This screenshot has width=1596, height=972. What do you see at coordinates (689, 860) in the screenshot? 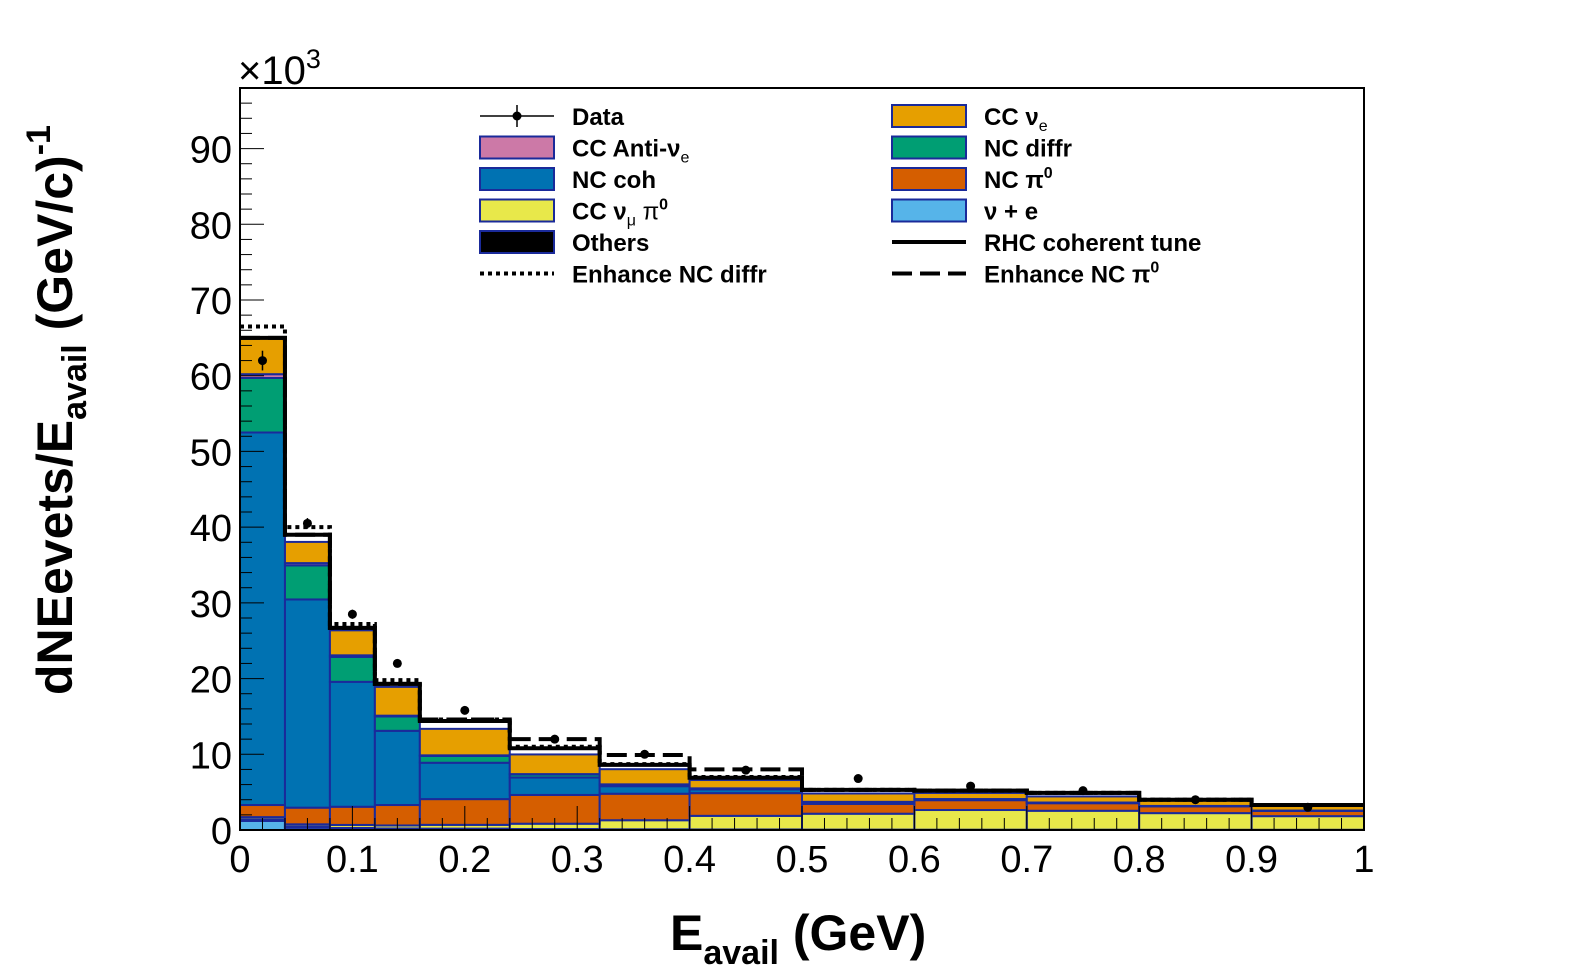
I see `x-tick-label: 0.4` at bounding box center [689, 860].